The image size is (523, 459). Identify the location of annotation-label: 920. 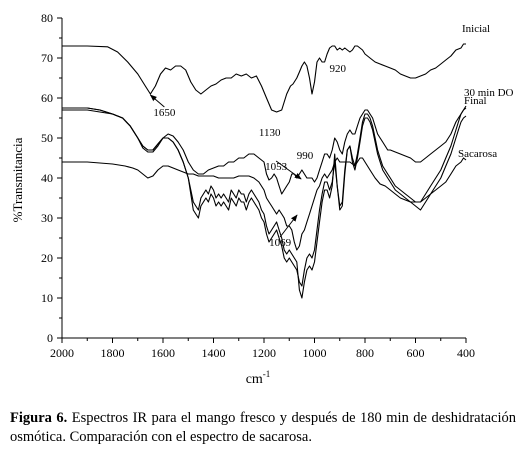
(337, 69).